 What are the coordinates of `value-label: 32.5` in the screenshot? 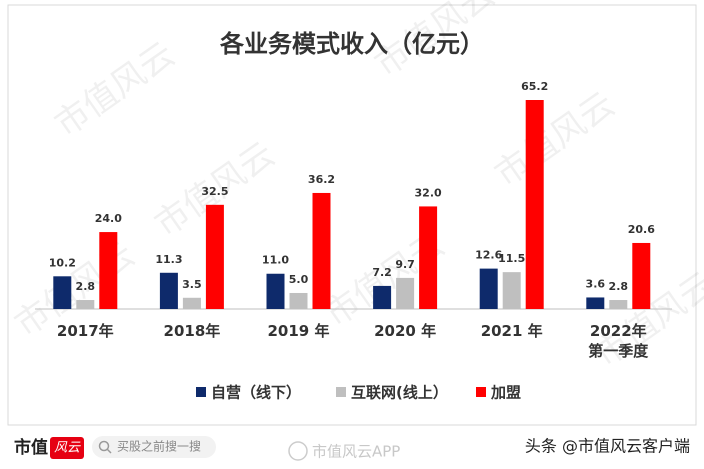 It's located at (214, 191).